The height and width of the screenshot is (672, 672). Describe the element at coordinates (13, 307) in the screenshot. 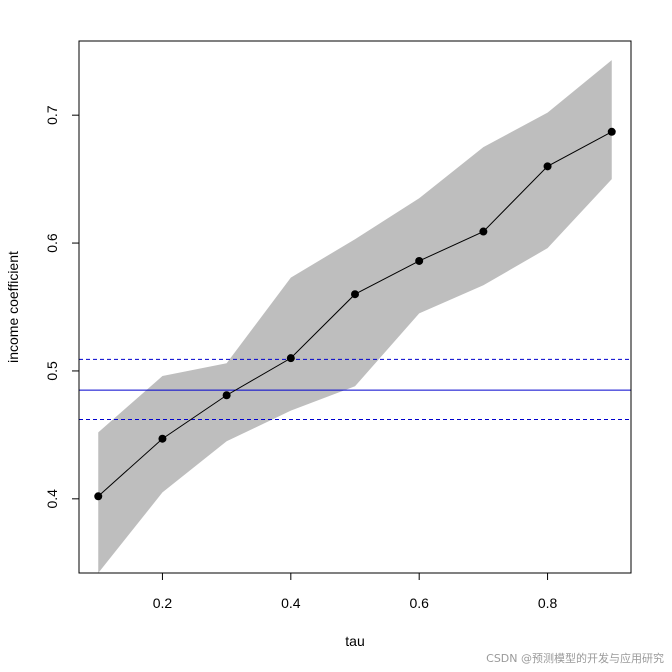

I see `y-axis-title: income coefficient` at that location.